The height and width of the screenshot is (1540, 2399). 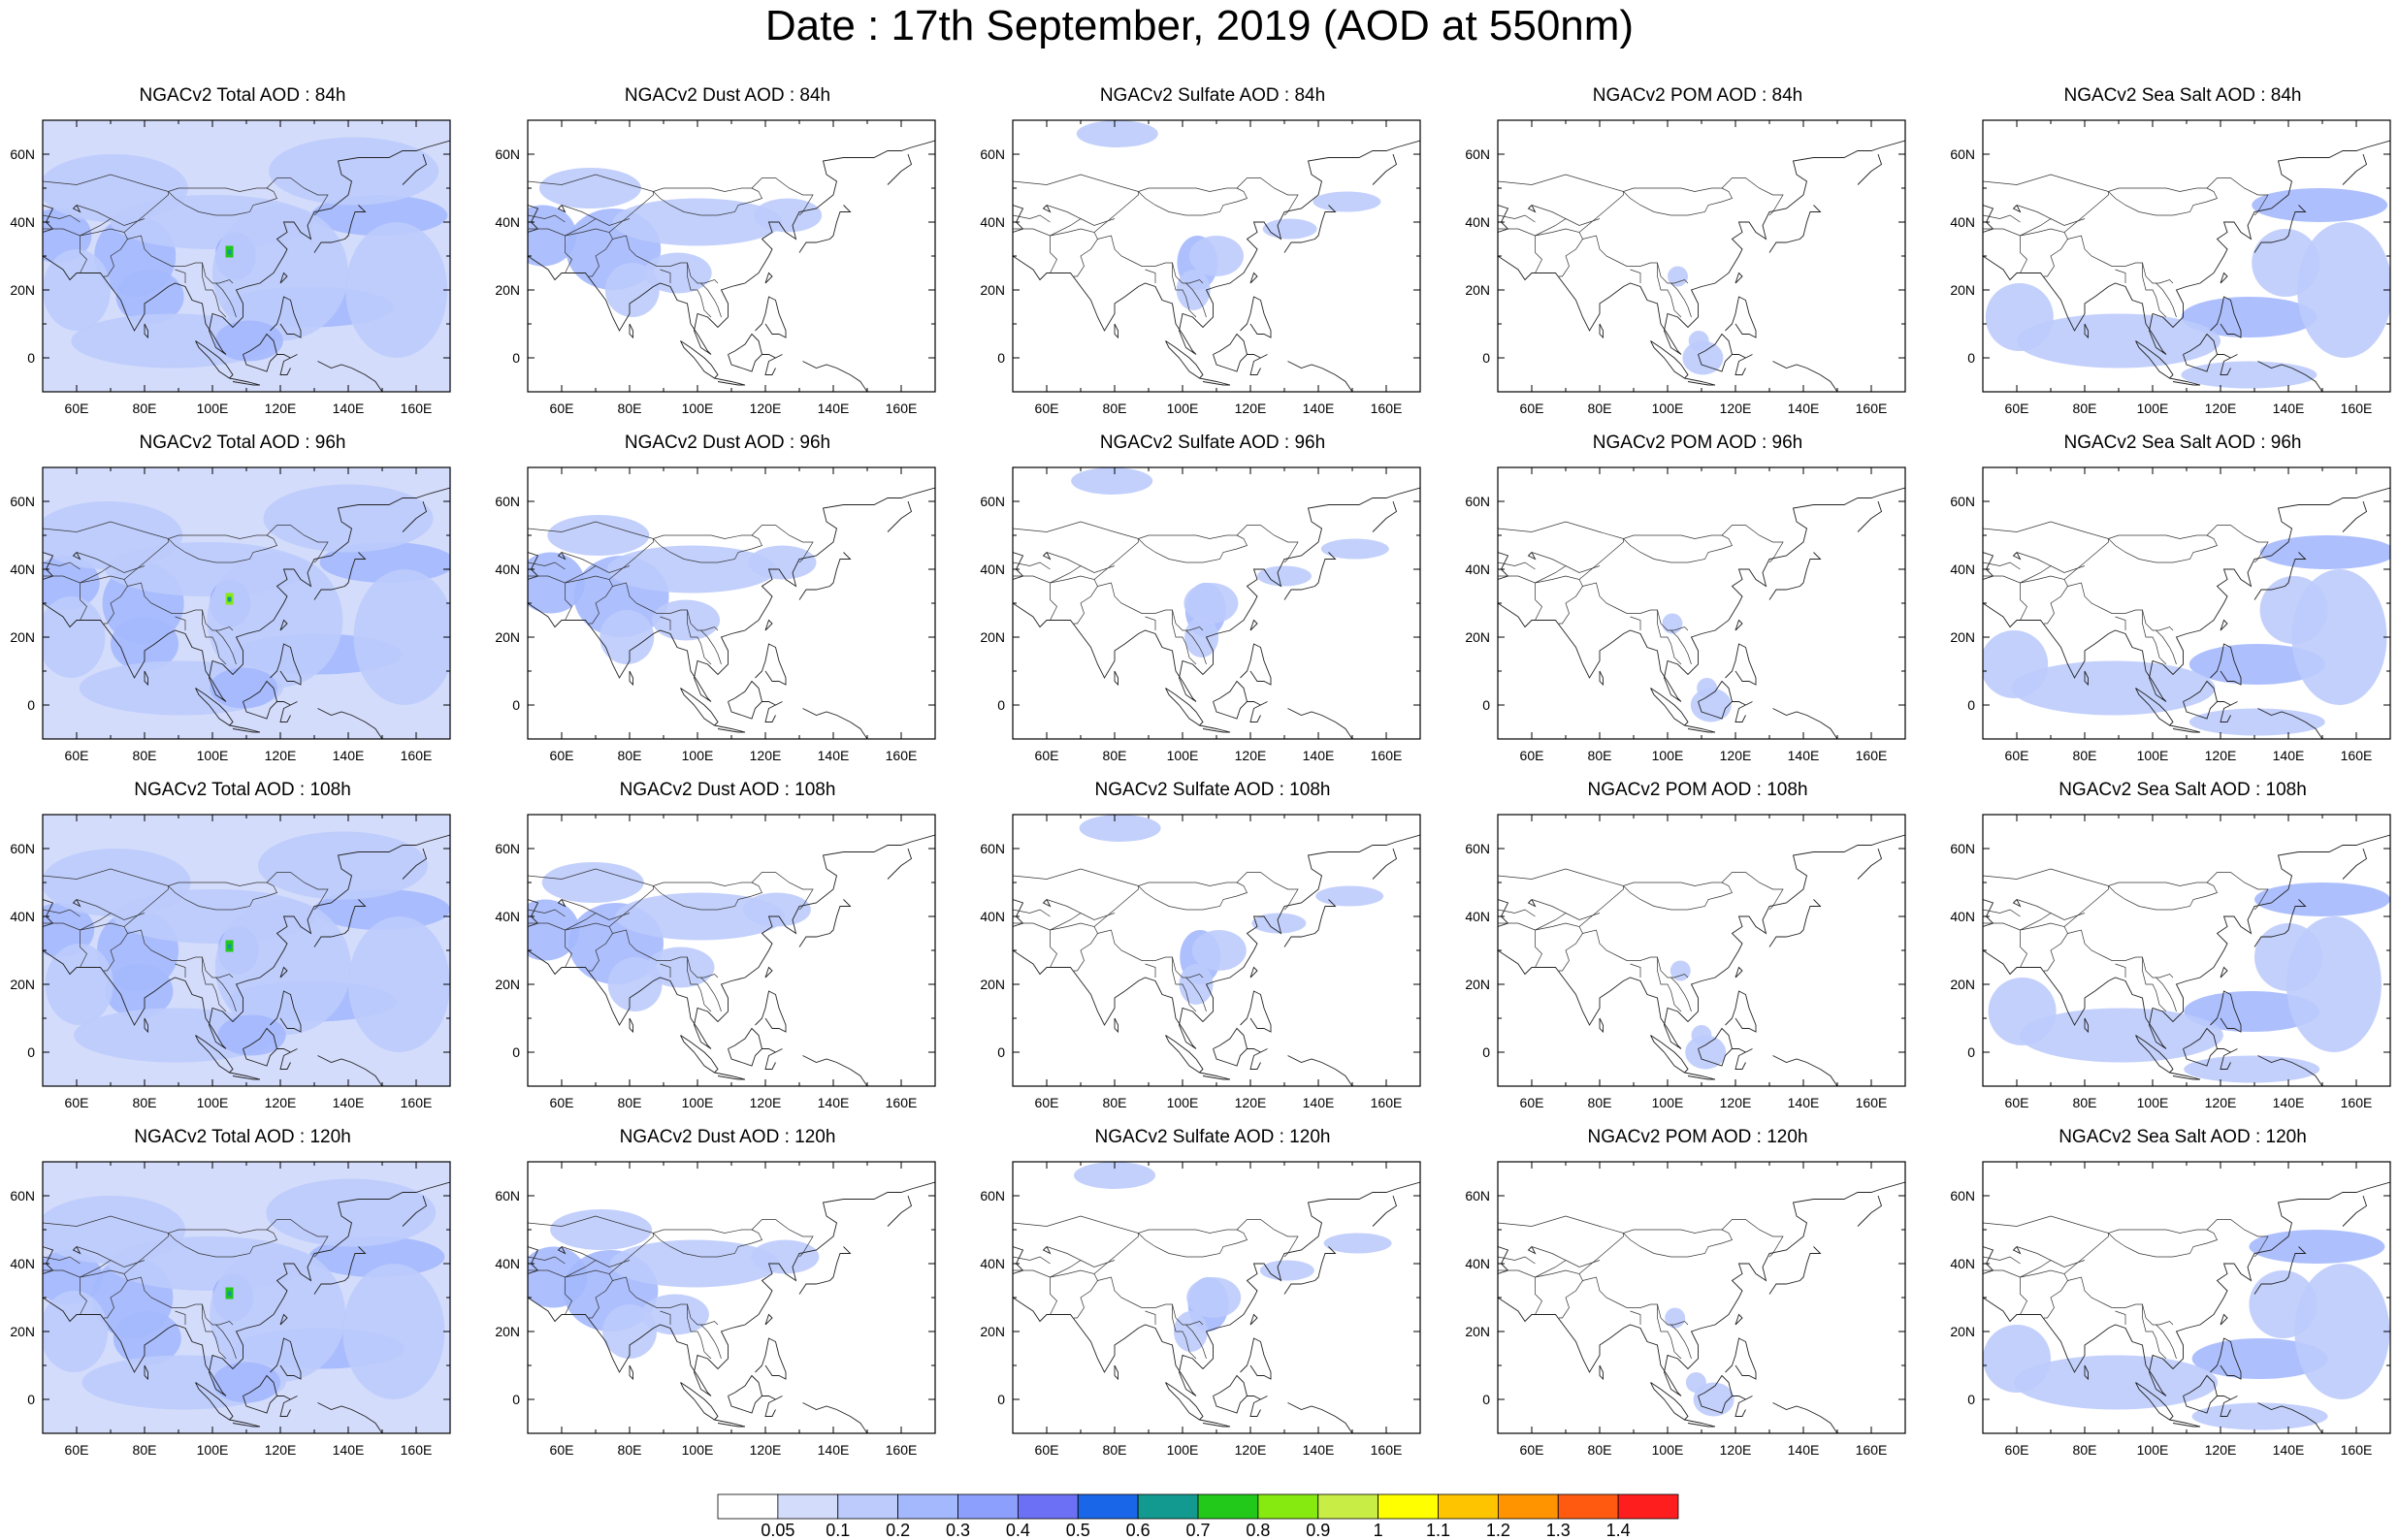 I want to click on panel-title: NGACv2 Dust AOD : 84h, so click(x=727, y=96).